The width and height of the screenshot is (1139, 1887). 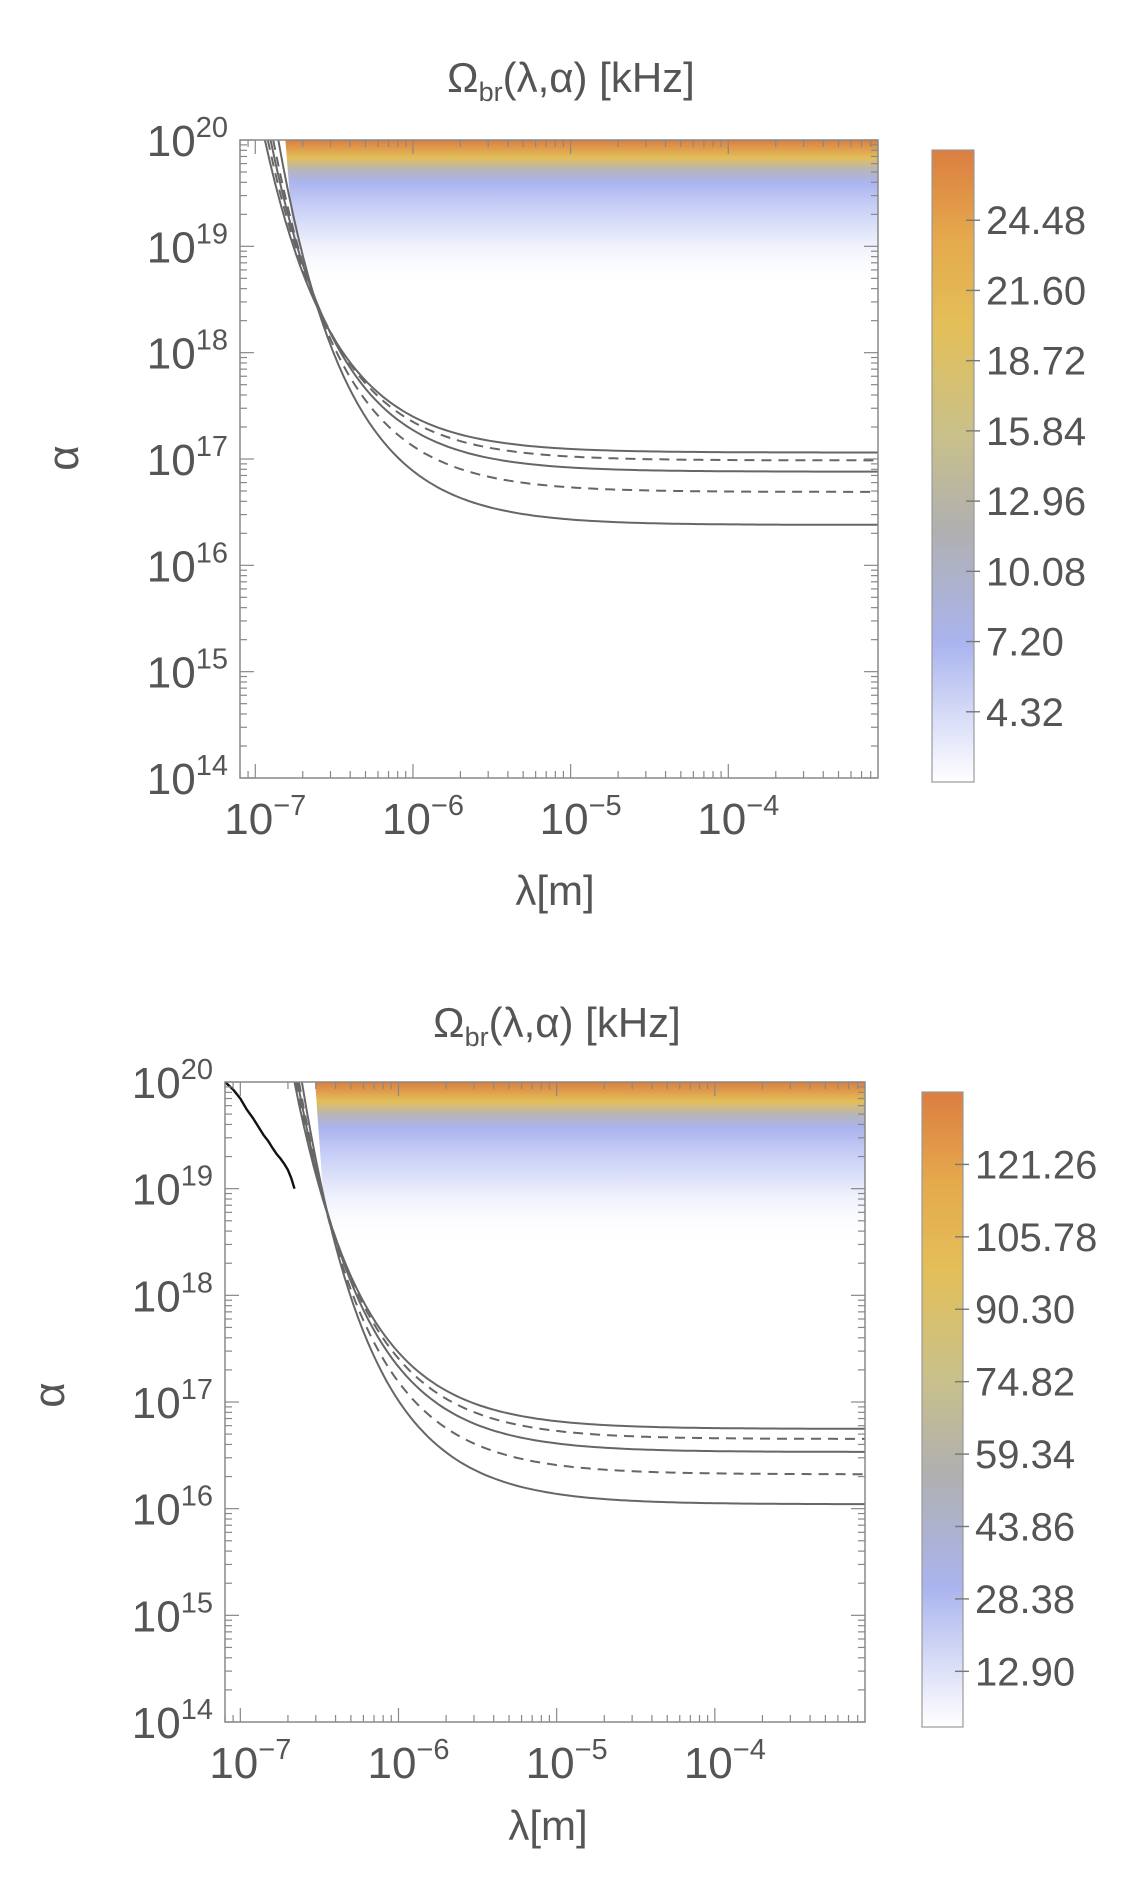 What do you see at coordinates (1036, 502) in the screenshot?
I see `colorbar-label-4: 12.96` at bounding box center [1036, 502].